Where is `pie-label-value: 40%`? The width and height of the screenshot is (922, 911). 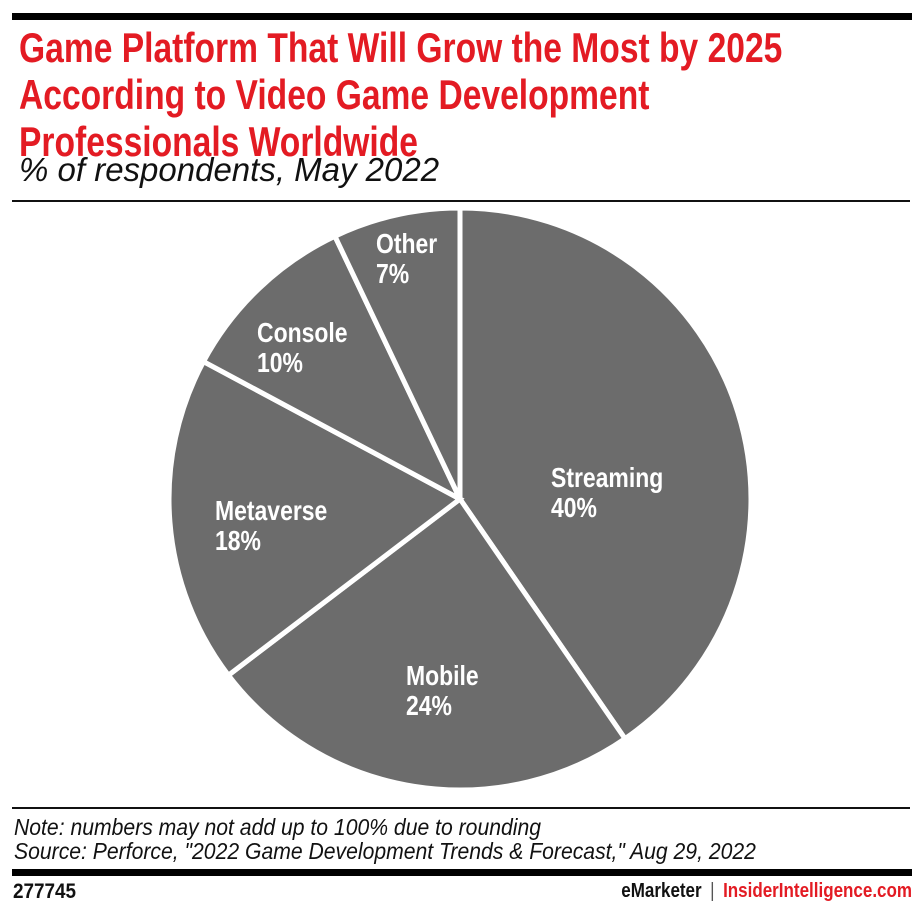
pie-label-value: 40% is located at coordinates (574, 507).